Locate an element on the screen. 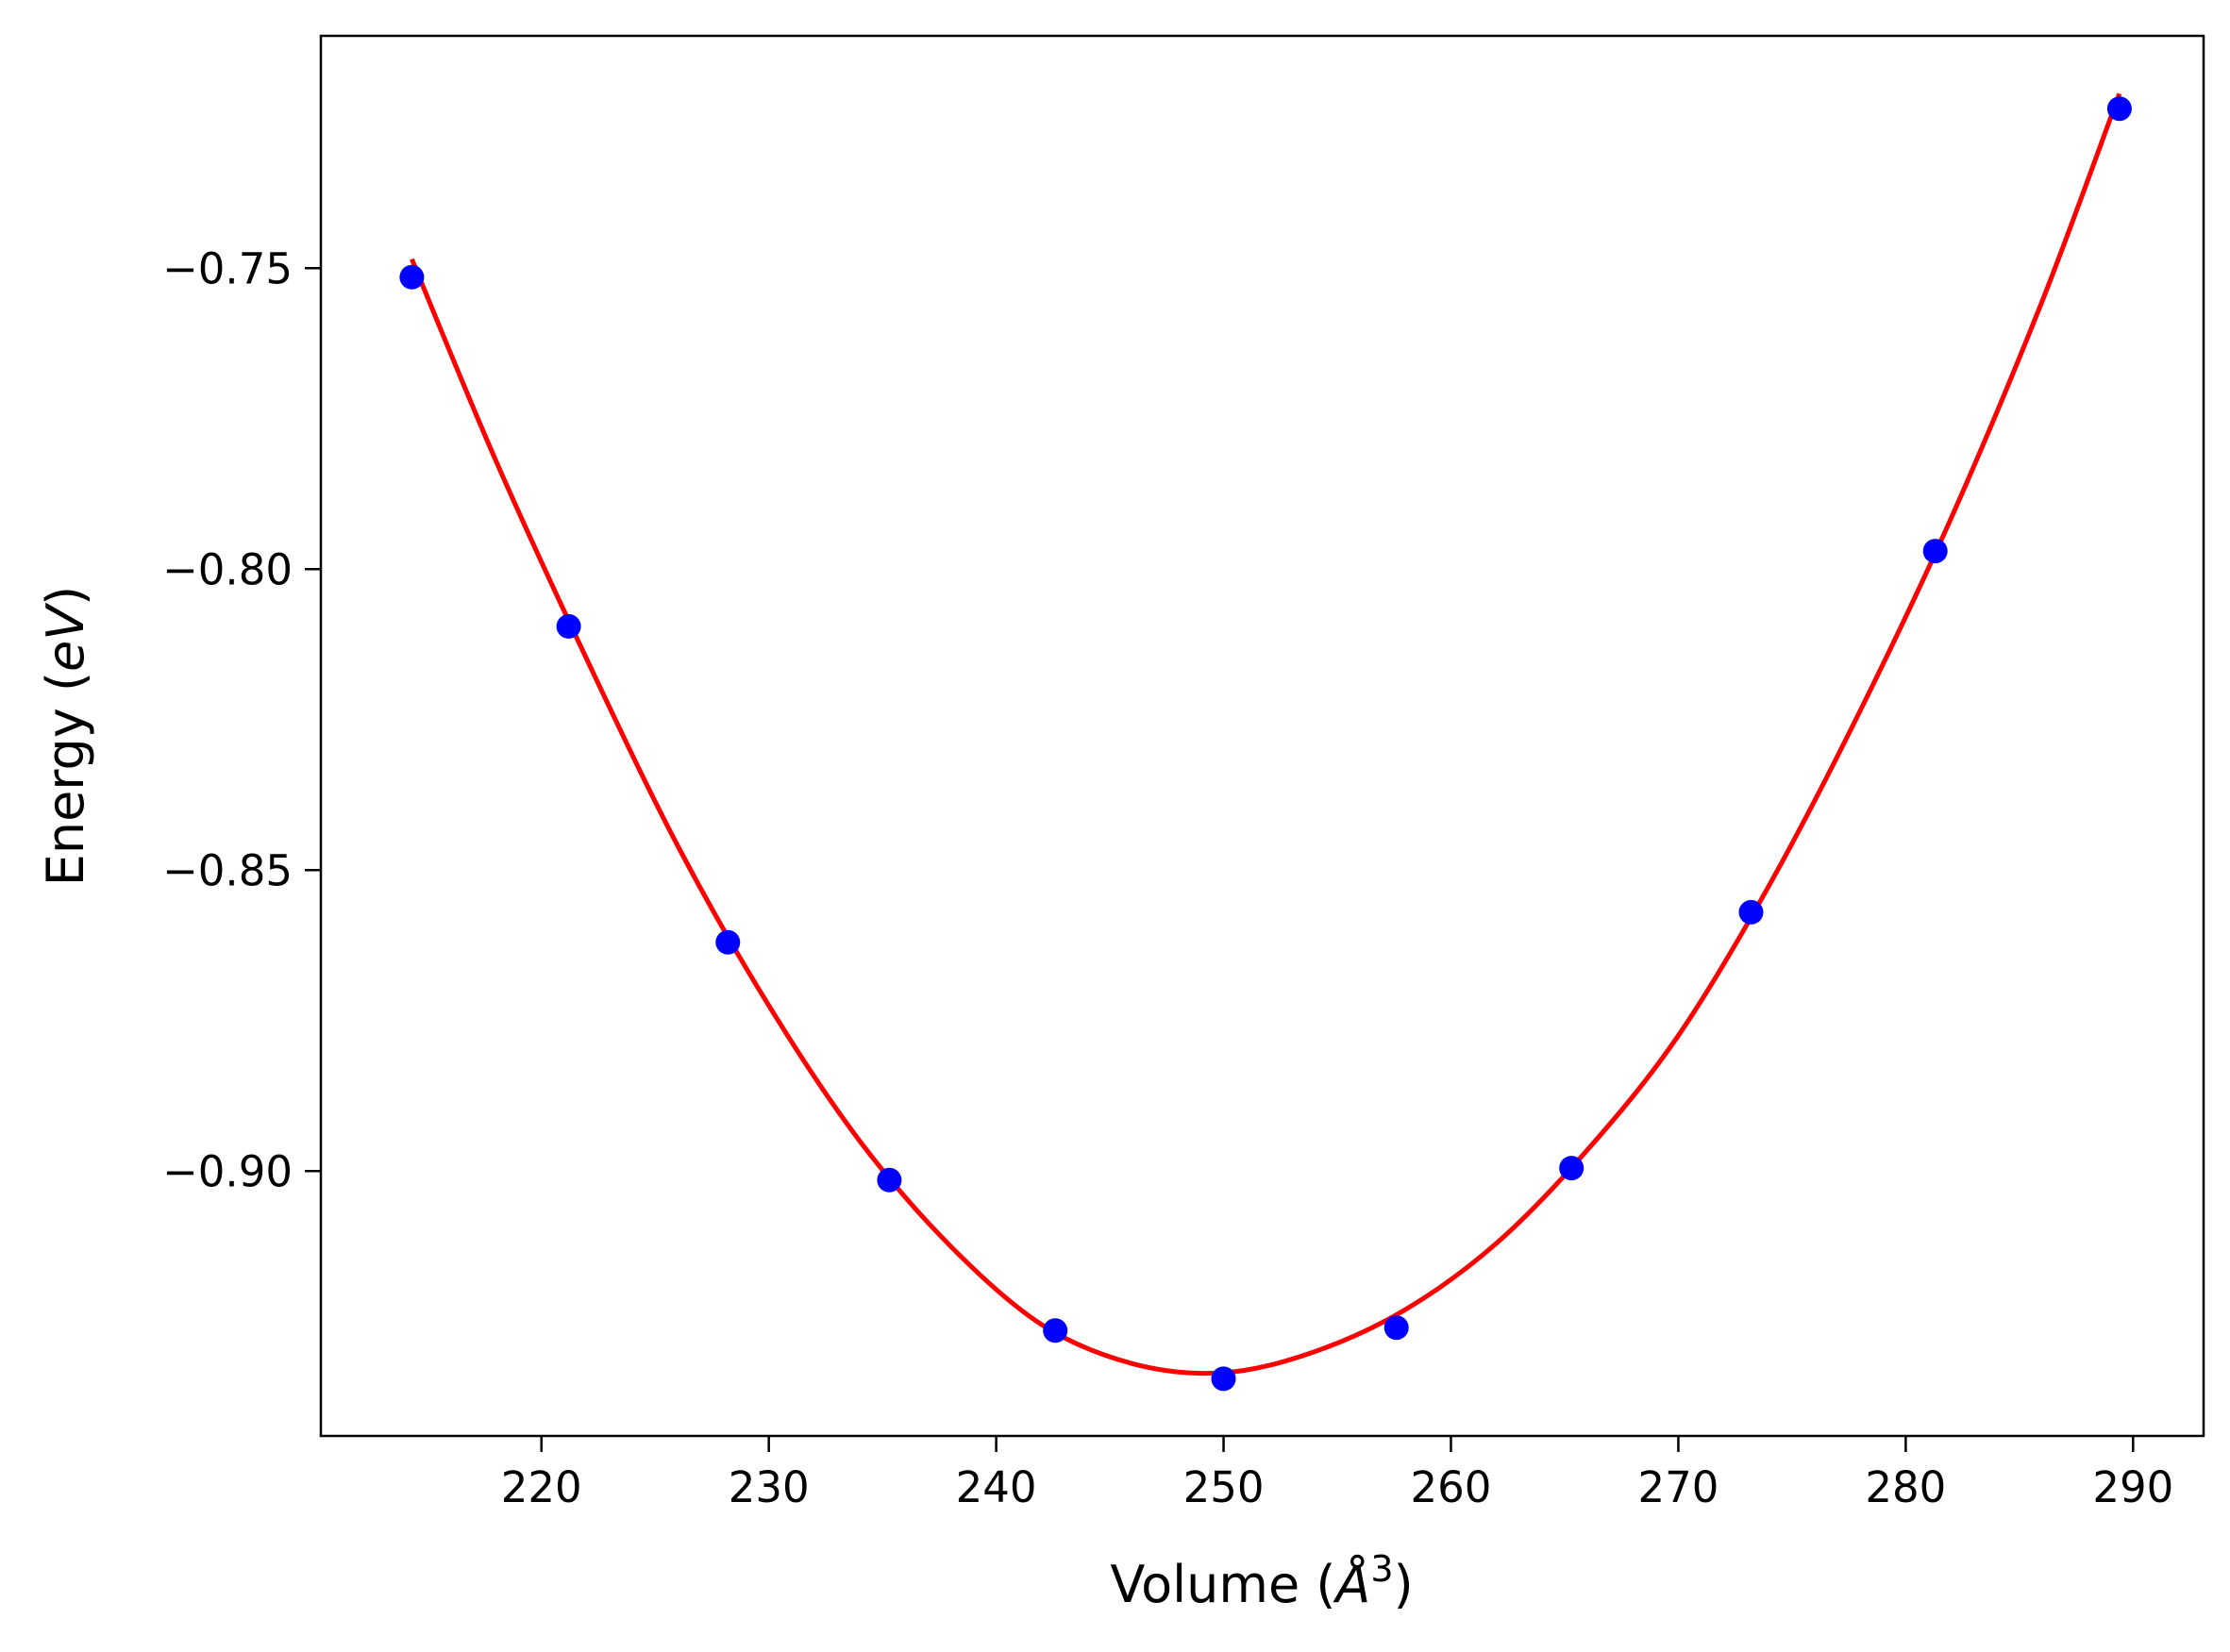 This screenshot has height=1652, width=2230. x-tick-label: 270 is located at coordinates (1678, 1487).